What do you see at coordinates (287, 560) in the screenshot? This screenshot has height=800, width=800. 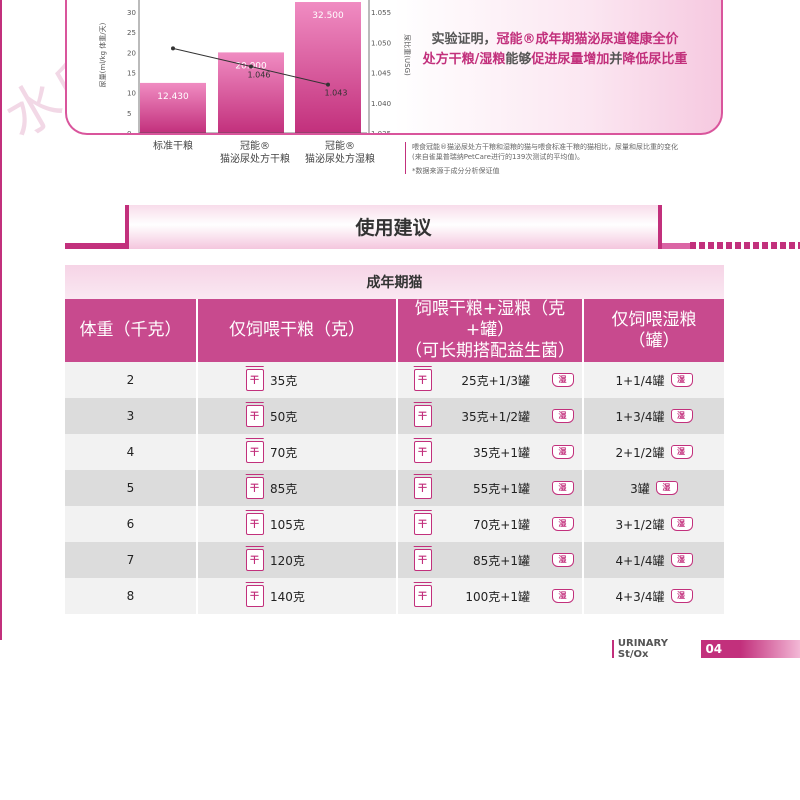 I see `dry-amount: 120克` at bounding box center [287, 560].